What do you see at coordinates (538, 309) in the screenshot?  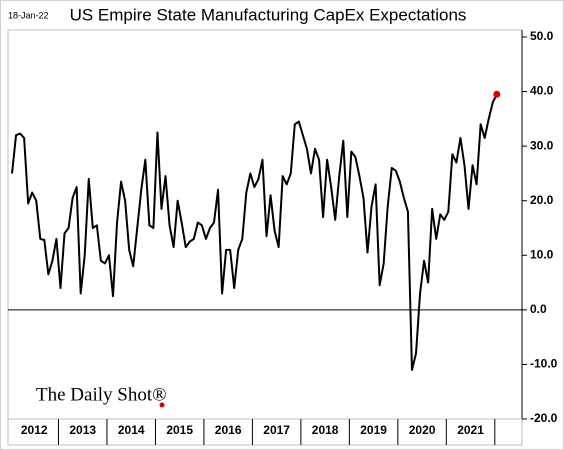 I see `y-tick-label: 0.0` at bounding box center [538, 309].